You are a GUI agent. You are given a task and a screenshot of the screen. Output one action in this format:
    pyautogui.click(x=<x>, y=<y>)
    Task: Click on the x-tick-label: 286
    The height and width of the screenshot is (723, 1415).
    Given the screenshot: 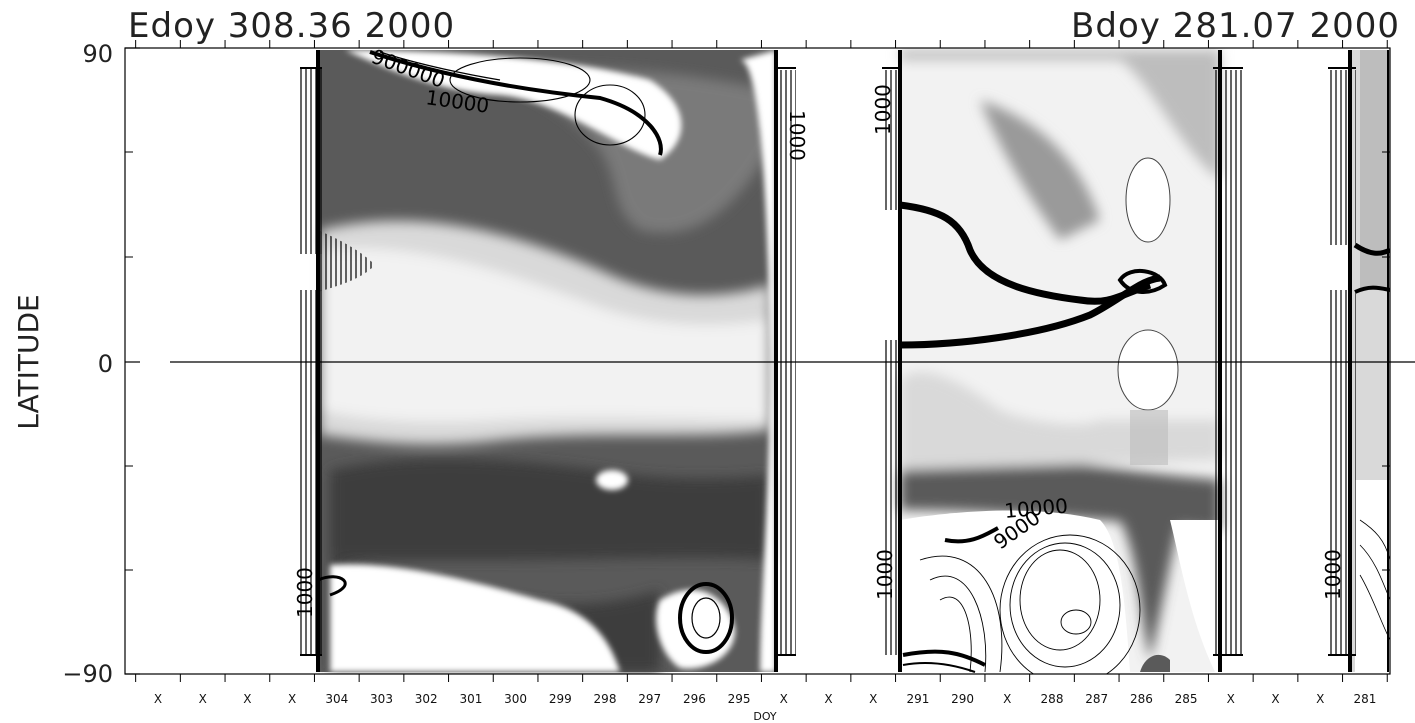 What is the action you would take?
    pyautogui.click(x=1141, y=699)
    